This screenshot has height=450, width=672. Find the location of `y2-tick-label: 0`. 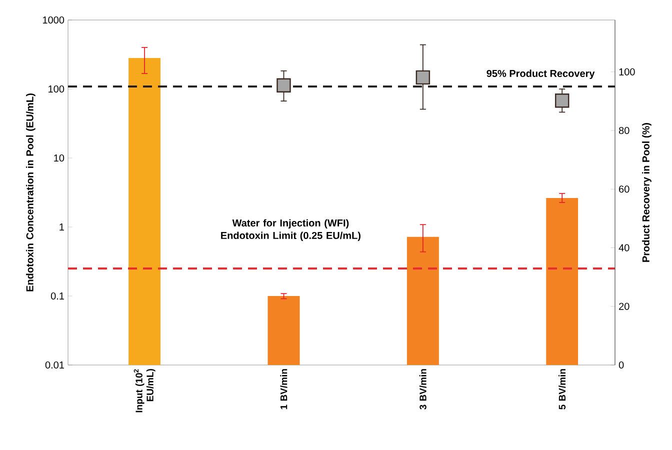

y2-tick-label: 0 is located at coordinates (621, 365).